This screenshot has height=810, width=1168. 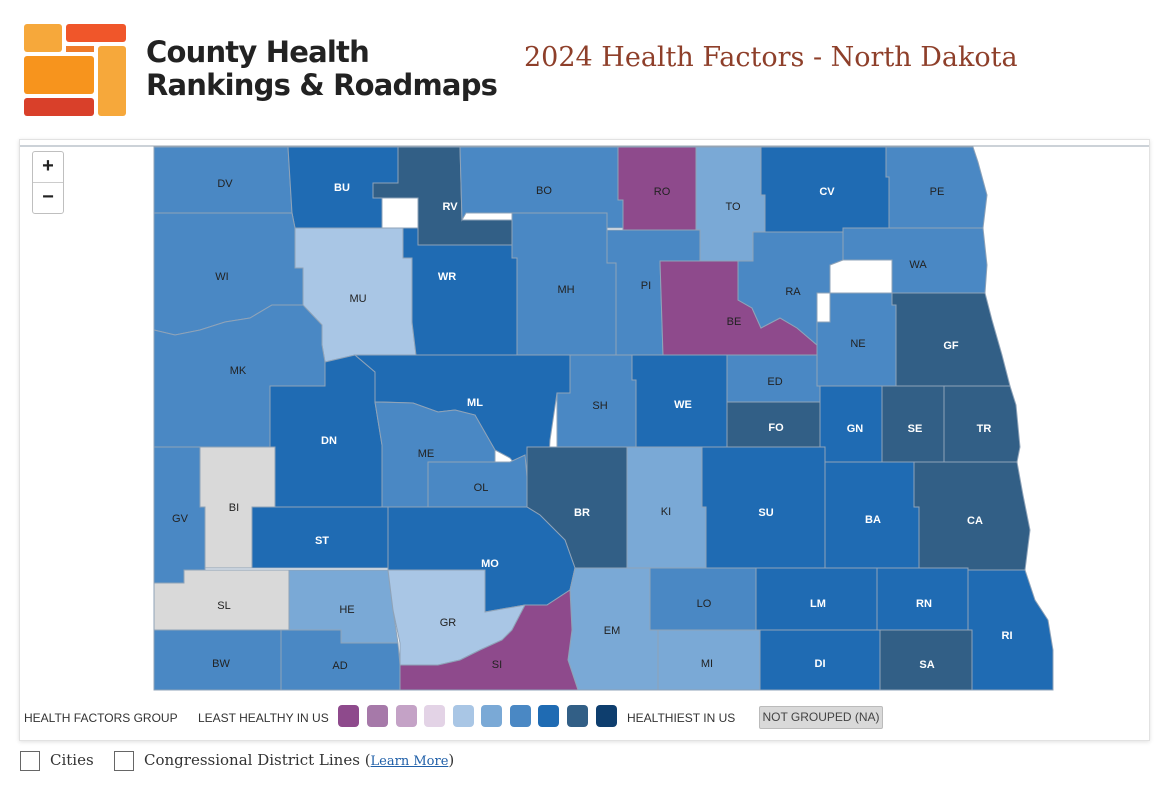 What do you see at coordinates (918, 265) in the screenshot?
I see `county-label-wa: WA` at bounding box center [918, 265].